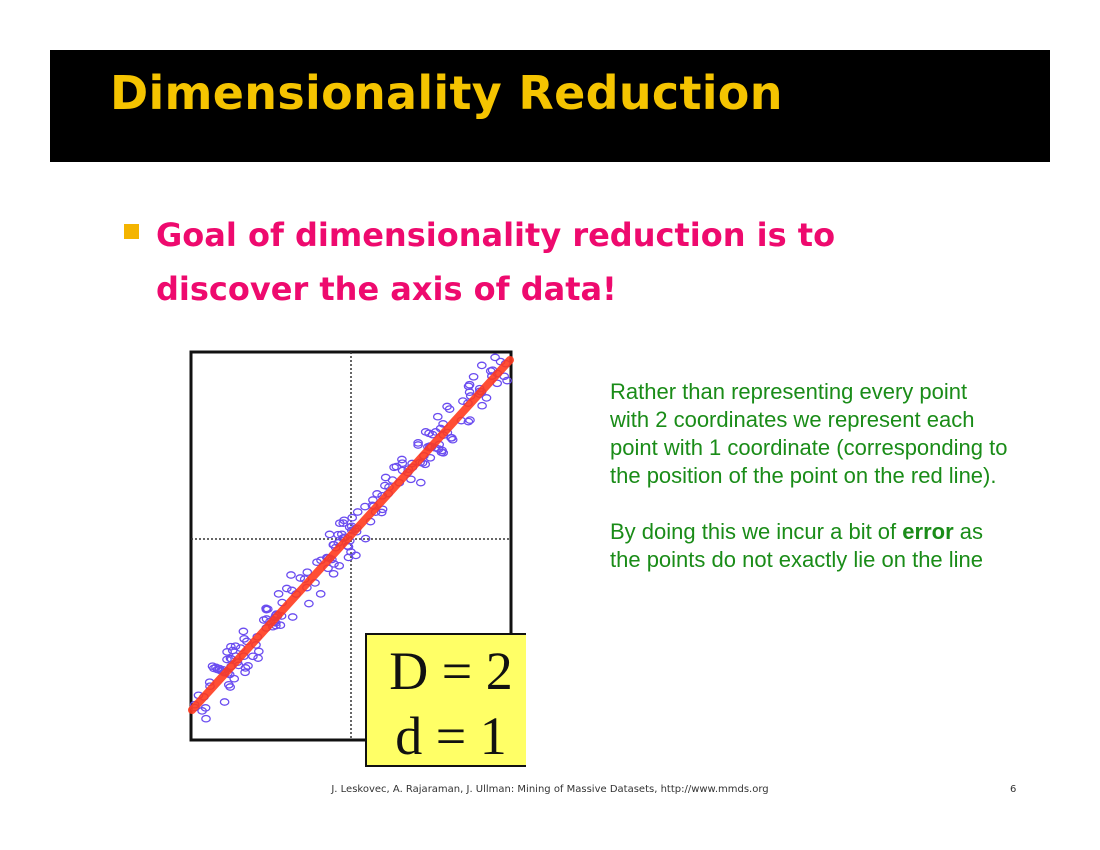  I want to click on label-d: d = 1, so click(450, 736).